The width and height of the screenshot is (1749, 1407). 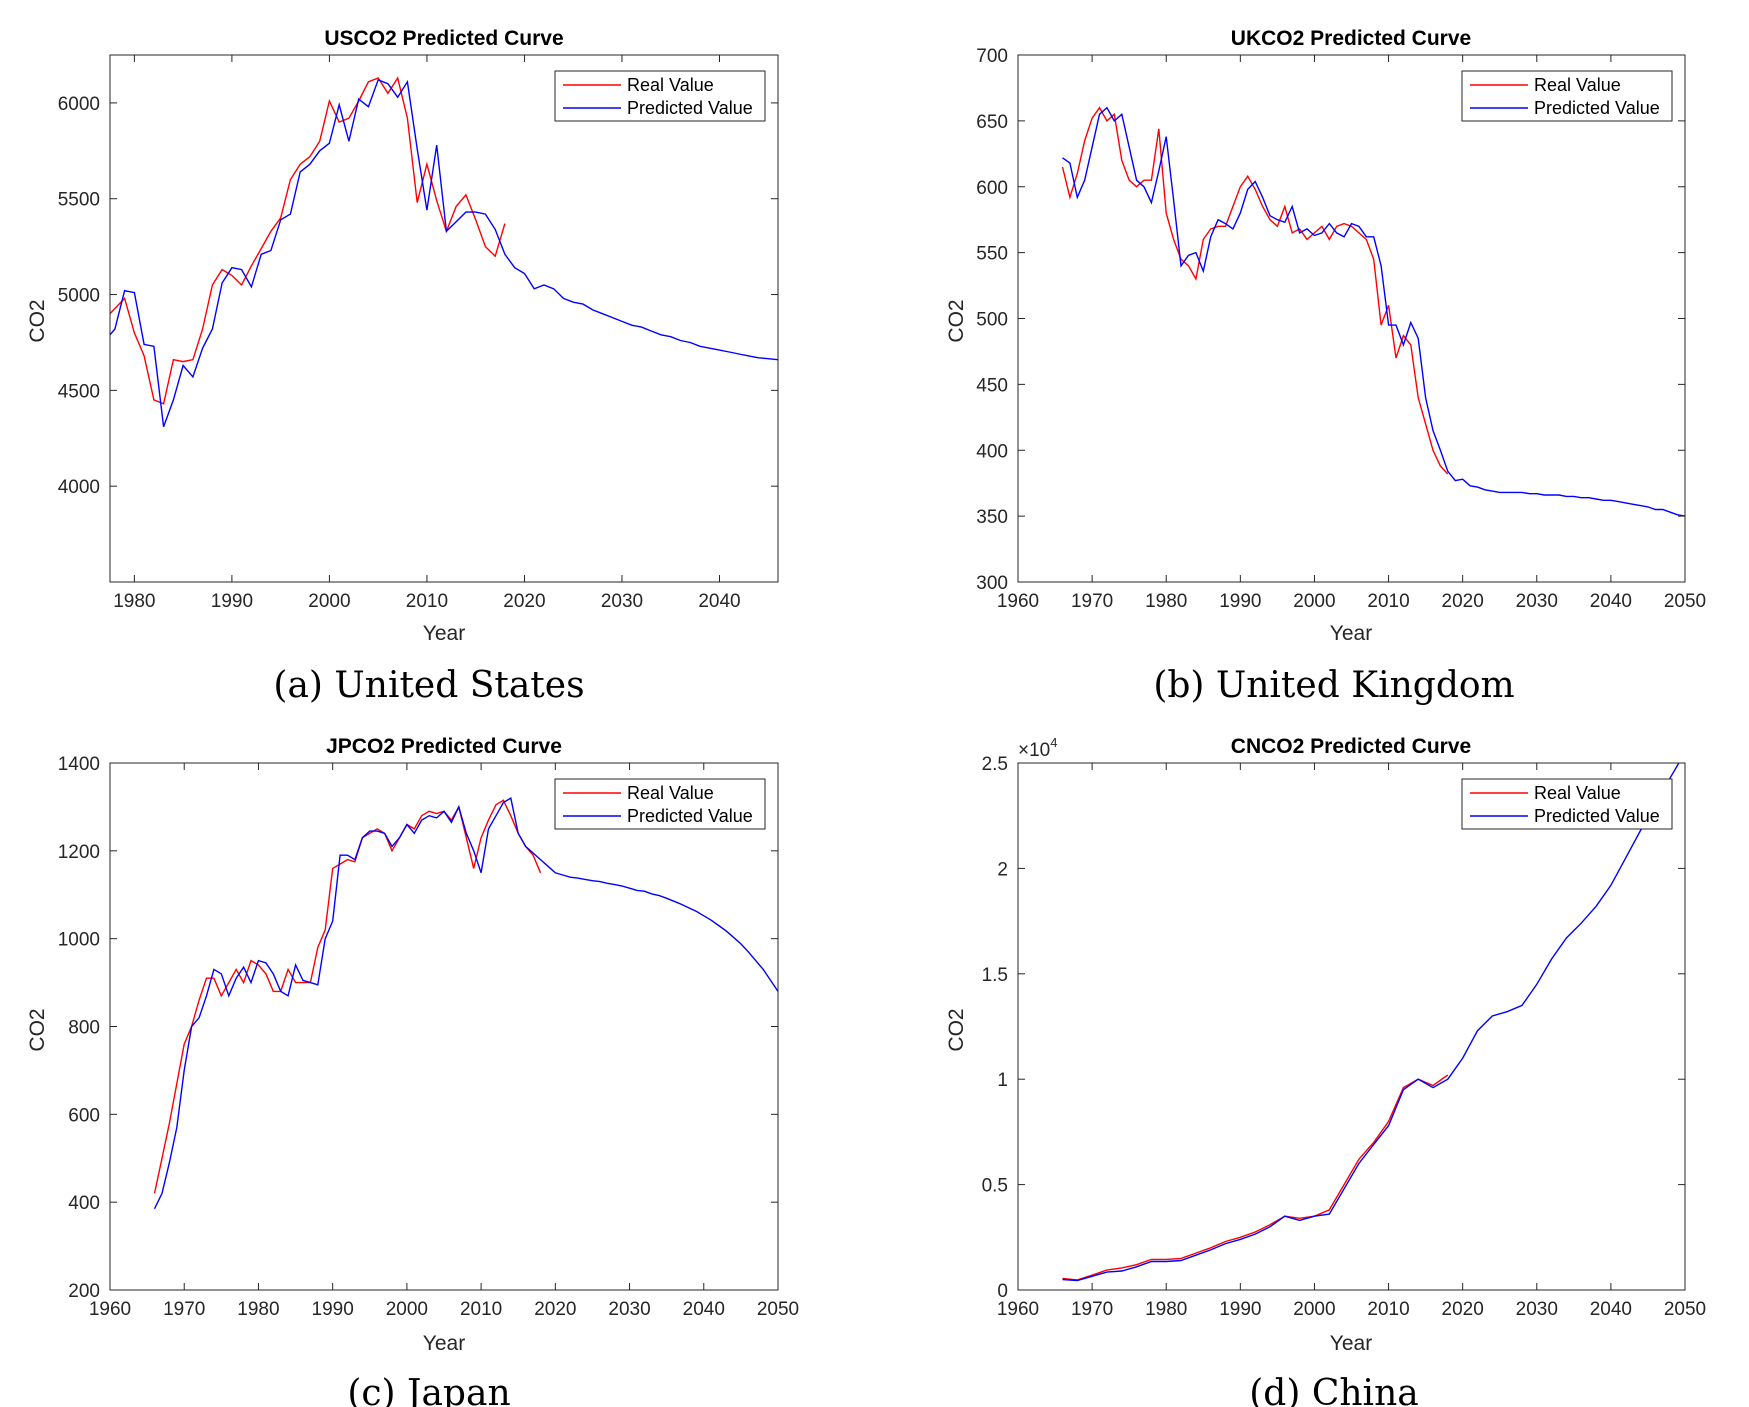 What do you see at coordinates (992, 517) in the screenshot?
I see `y-tick-label: 350` at bounding box center [992, 517].